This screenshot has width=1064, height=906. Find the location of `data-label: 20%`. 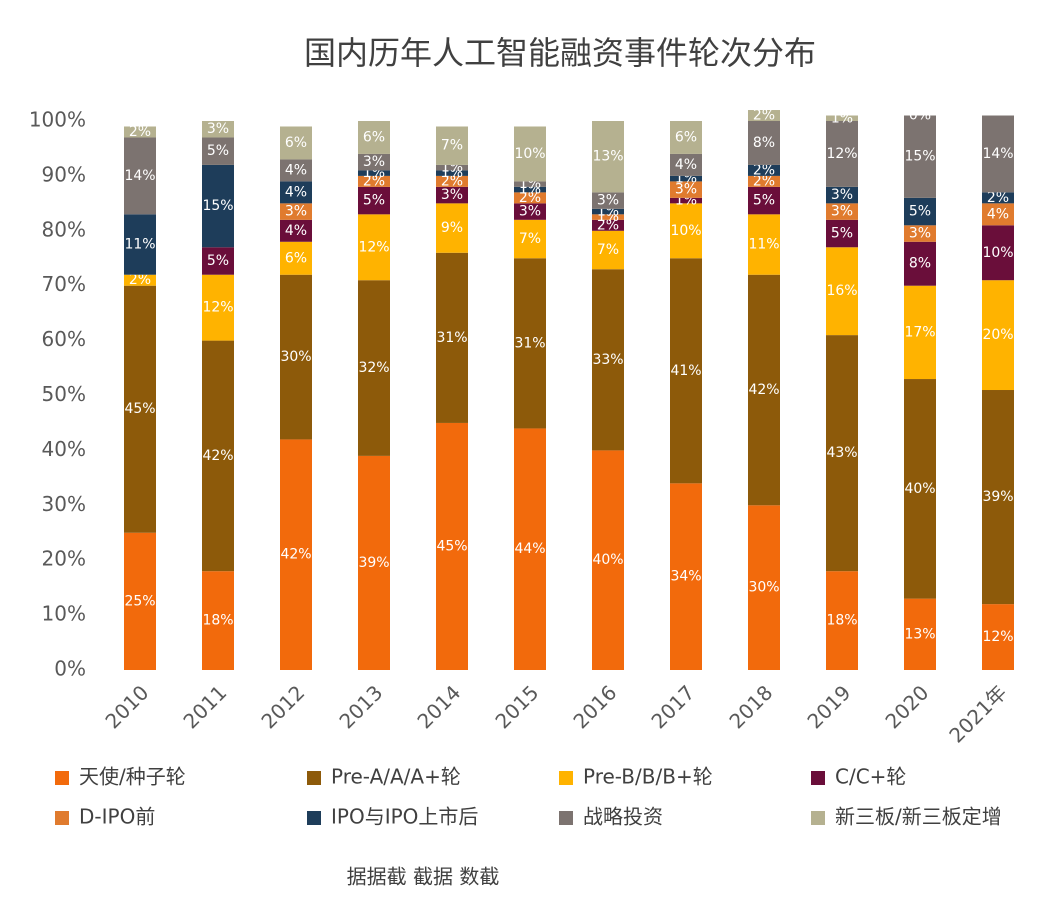

data-label: 20% is located at coordinates (997, 335).